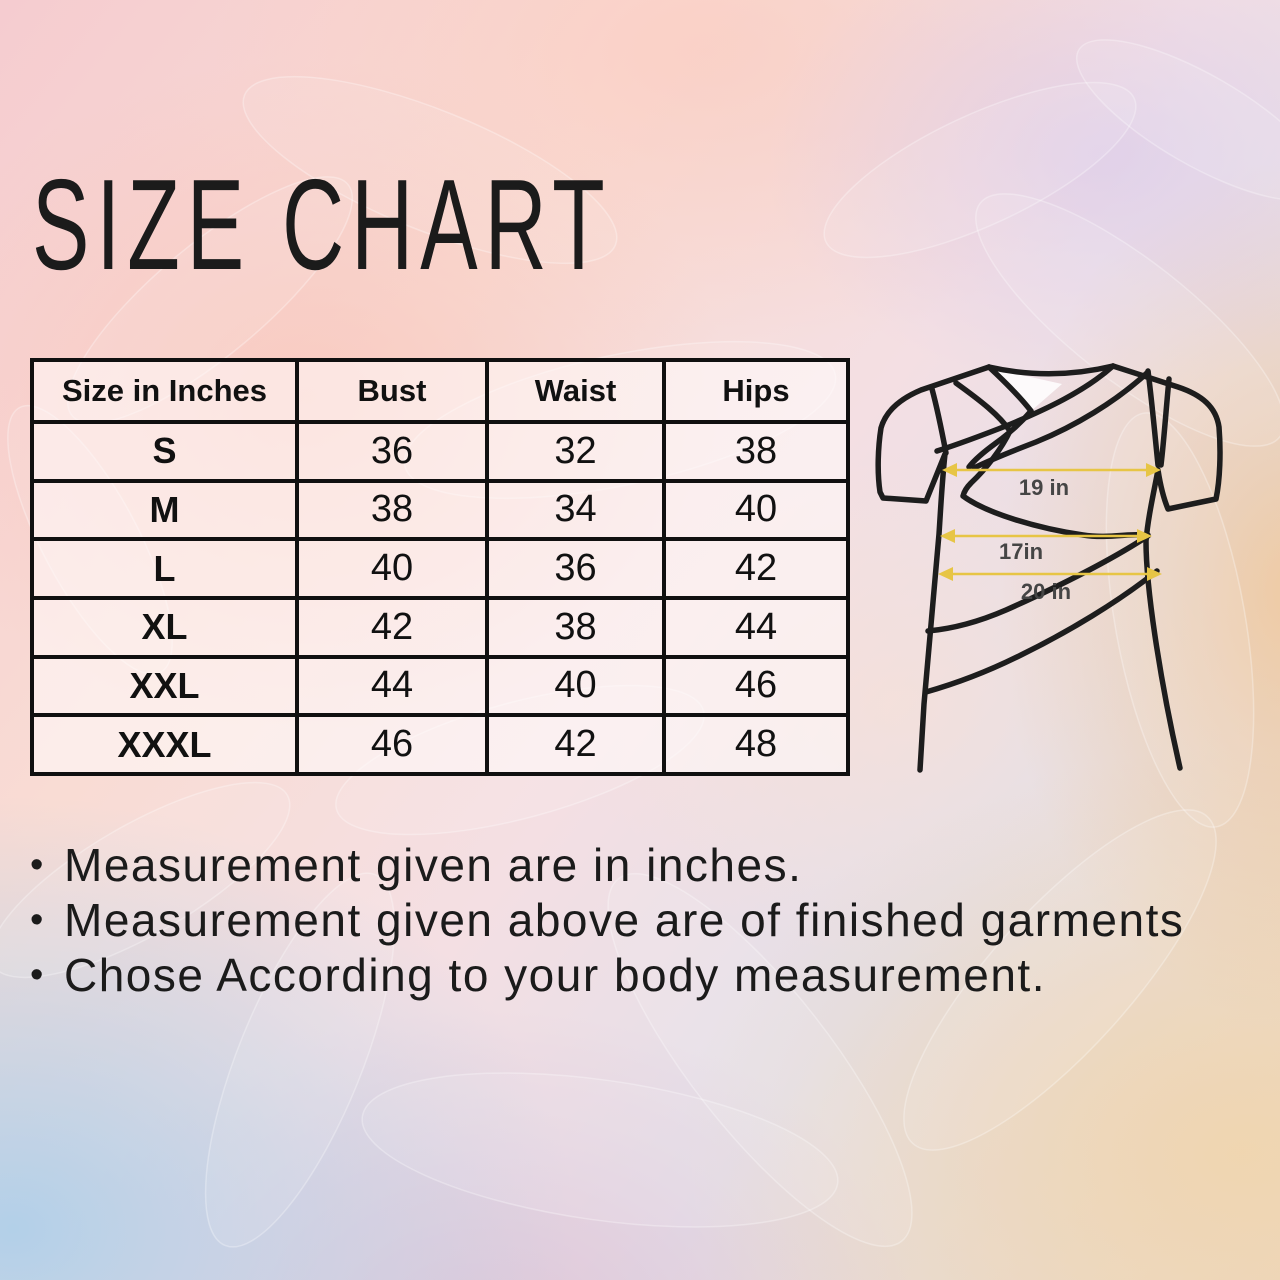  What do you see at coordinates (322, 225) in the screenshot?
I see `page-title: SIZE CHART` at bounding box center [322, 225].